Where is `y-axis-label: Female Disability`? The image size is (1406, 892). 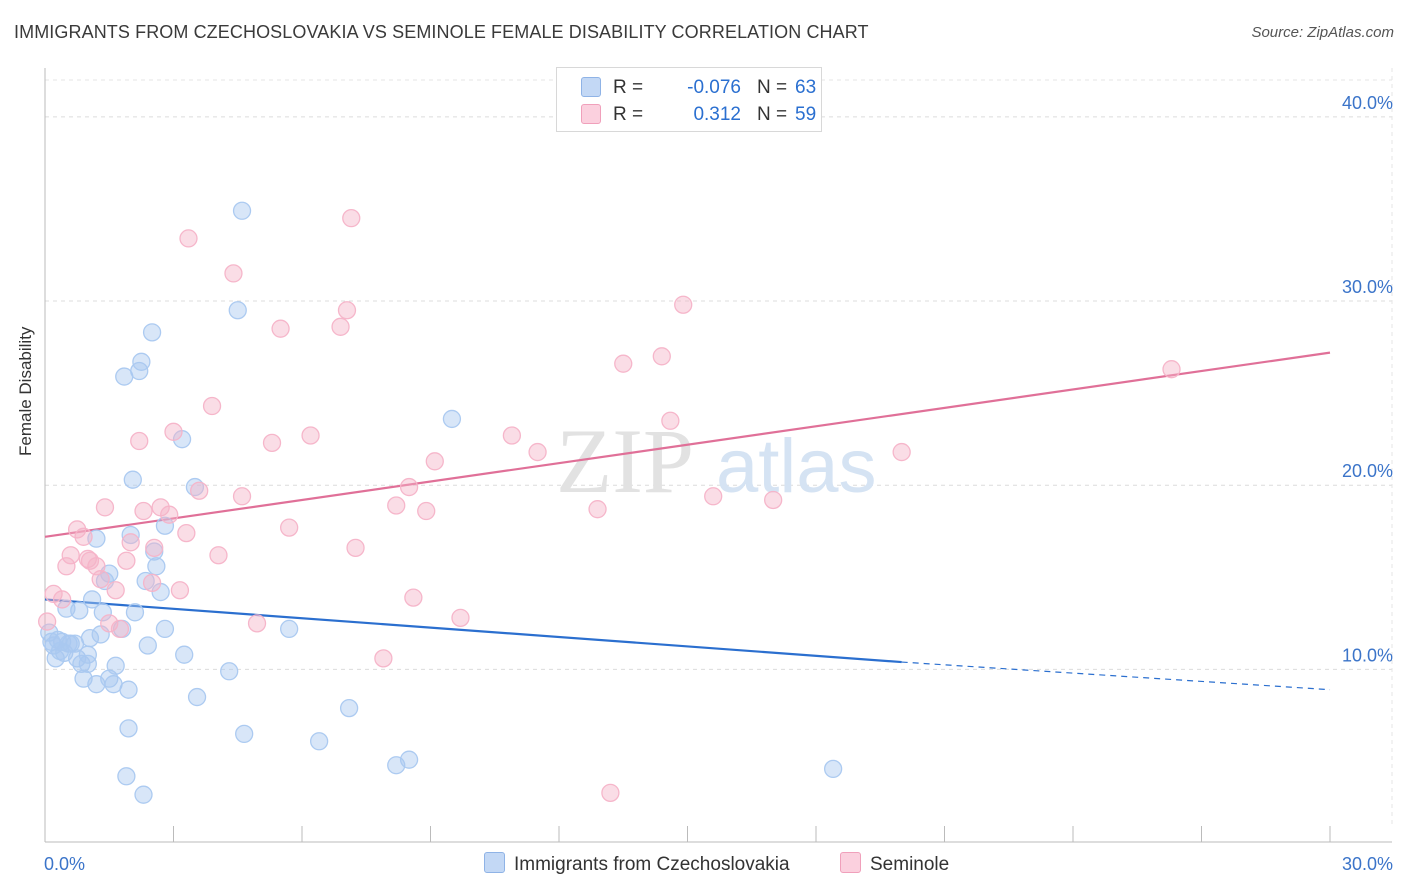
y-axis-label: Female Disability is located at coordinates (25, 391).